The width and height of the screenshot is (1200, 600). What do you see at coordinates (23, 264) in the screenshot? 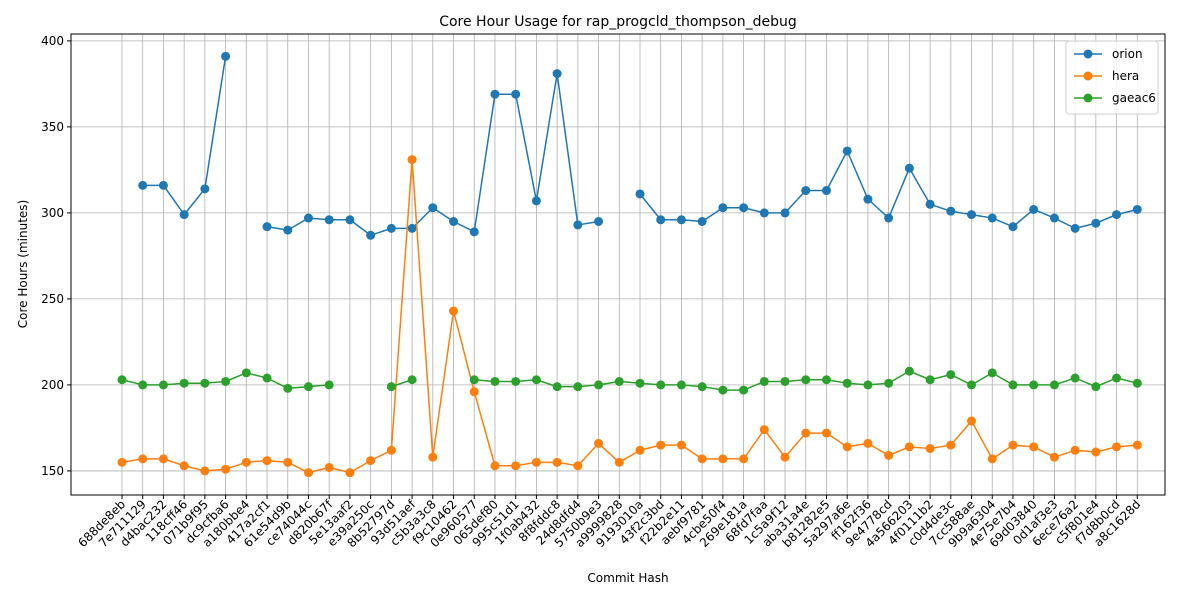
I see `y-axis-title: Core Hours (minutes)` at bounding box center [23, 264].